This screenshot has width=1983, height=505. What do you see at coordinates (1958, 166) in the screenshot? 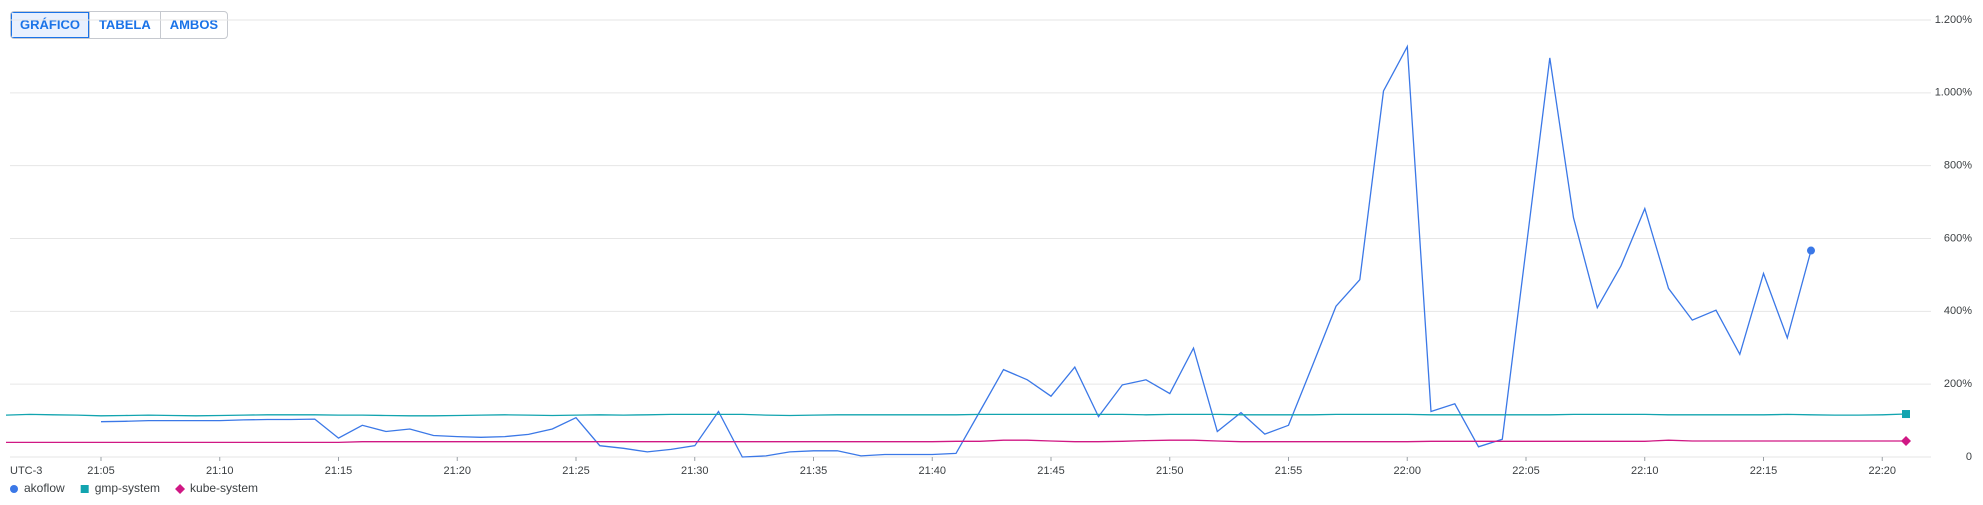
I see `y-tick-label: 800%` at bounding box center [1958, 166].